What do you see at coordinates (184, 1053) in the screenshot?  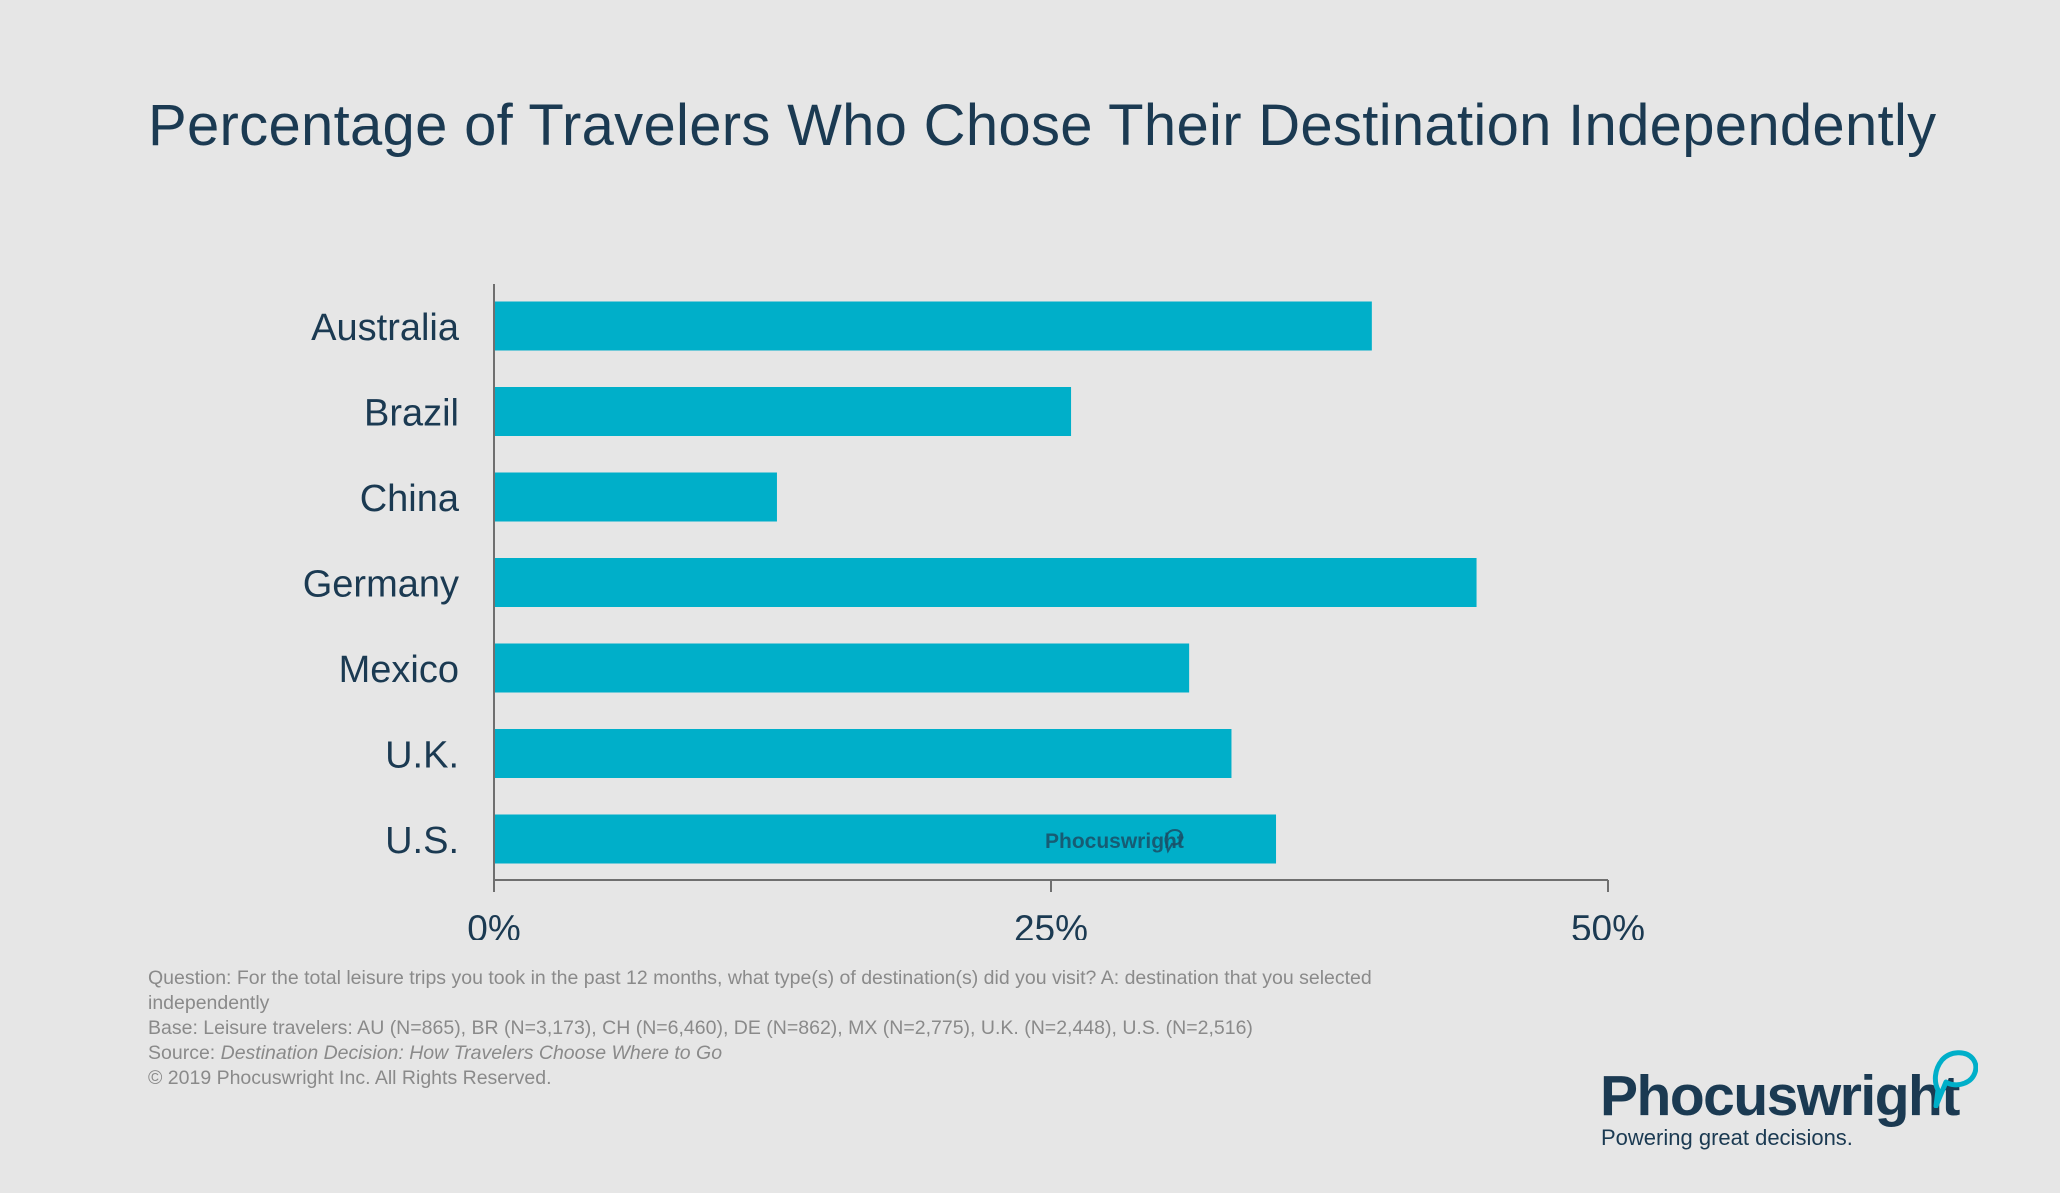 I see `footnote-source-prefix: Source:` at bounding box center [184, 1053].